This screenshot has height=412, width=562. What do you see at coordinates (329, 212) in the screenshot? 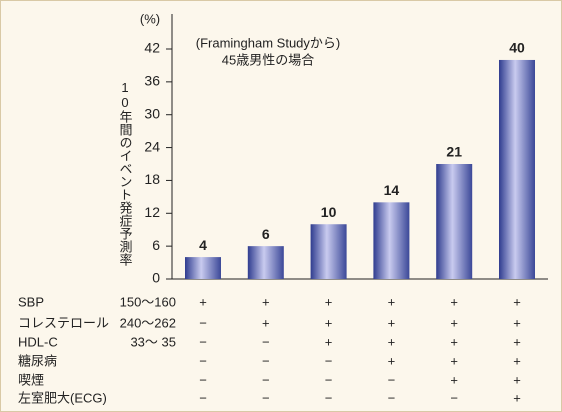
I see `value-label: 10` at bounding box center [329, 212].